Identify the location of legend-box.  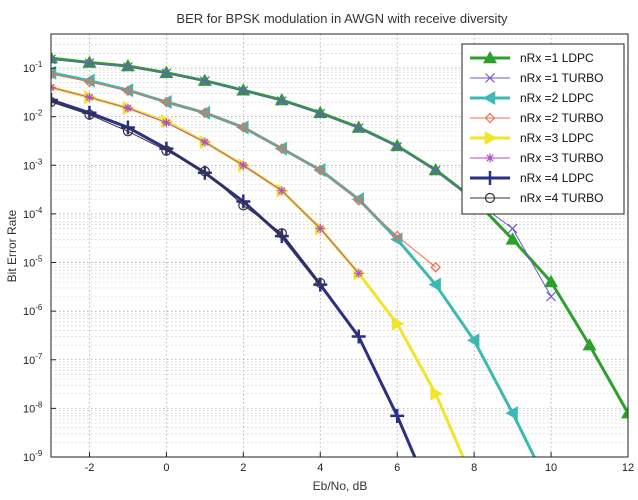
(543, 129).